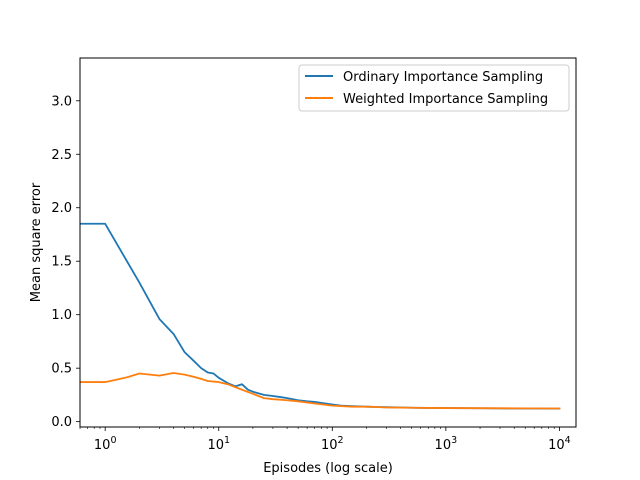 Image resolution: width=640 pixels, height=480 pixels. Describe the element at coordinates (61, 208) in the screenshot. I see `y-tick-label: 2.0` at that location.